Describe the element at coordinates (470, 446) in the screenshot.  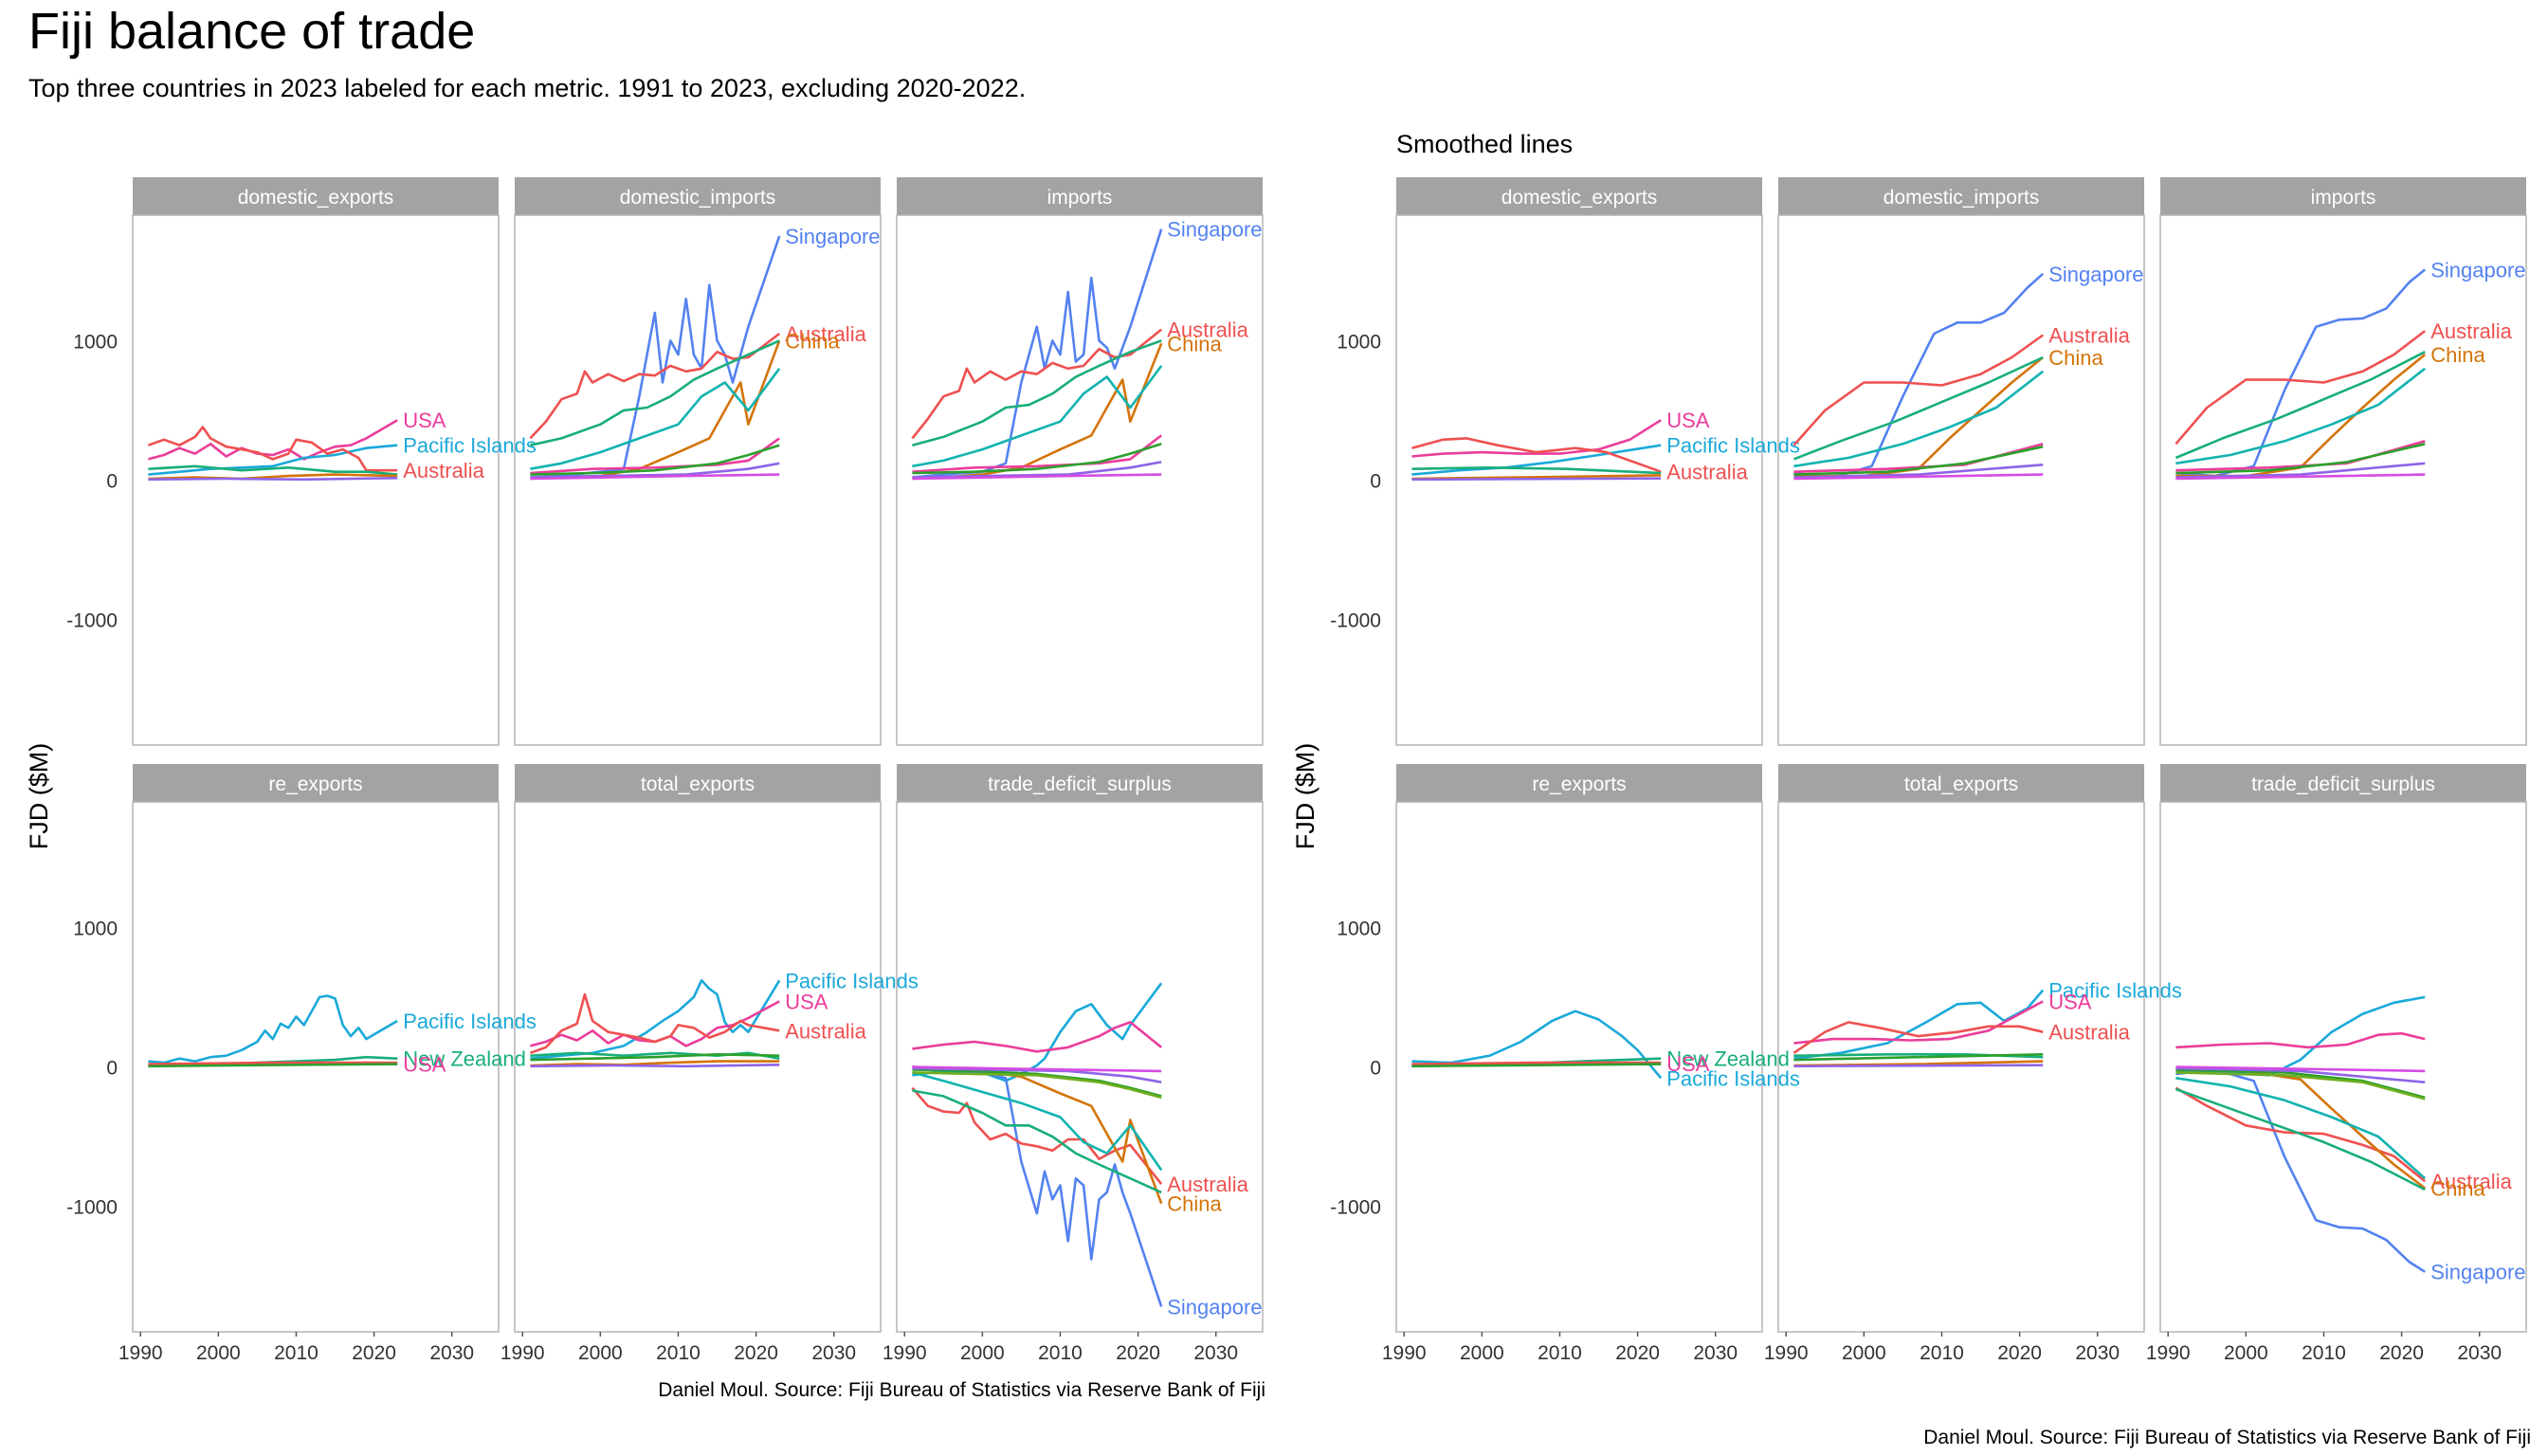
I see `series-end-label: Pacific Islands` at that location.